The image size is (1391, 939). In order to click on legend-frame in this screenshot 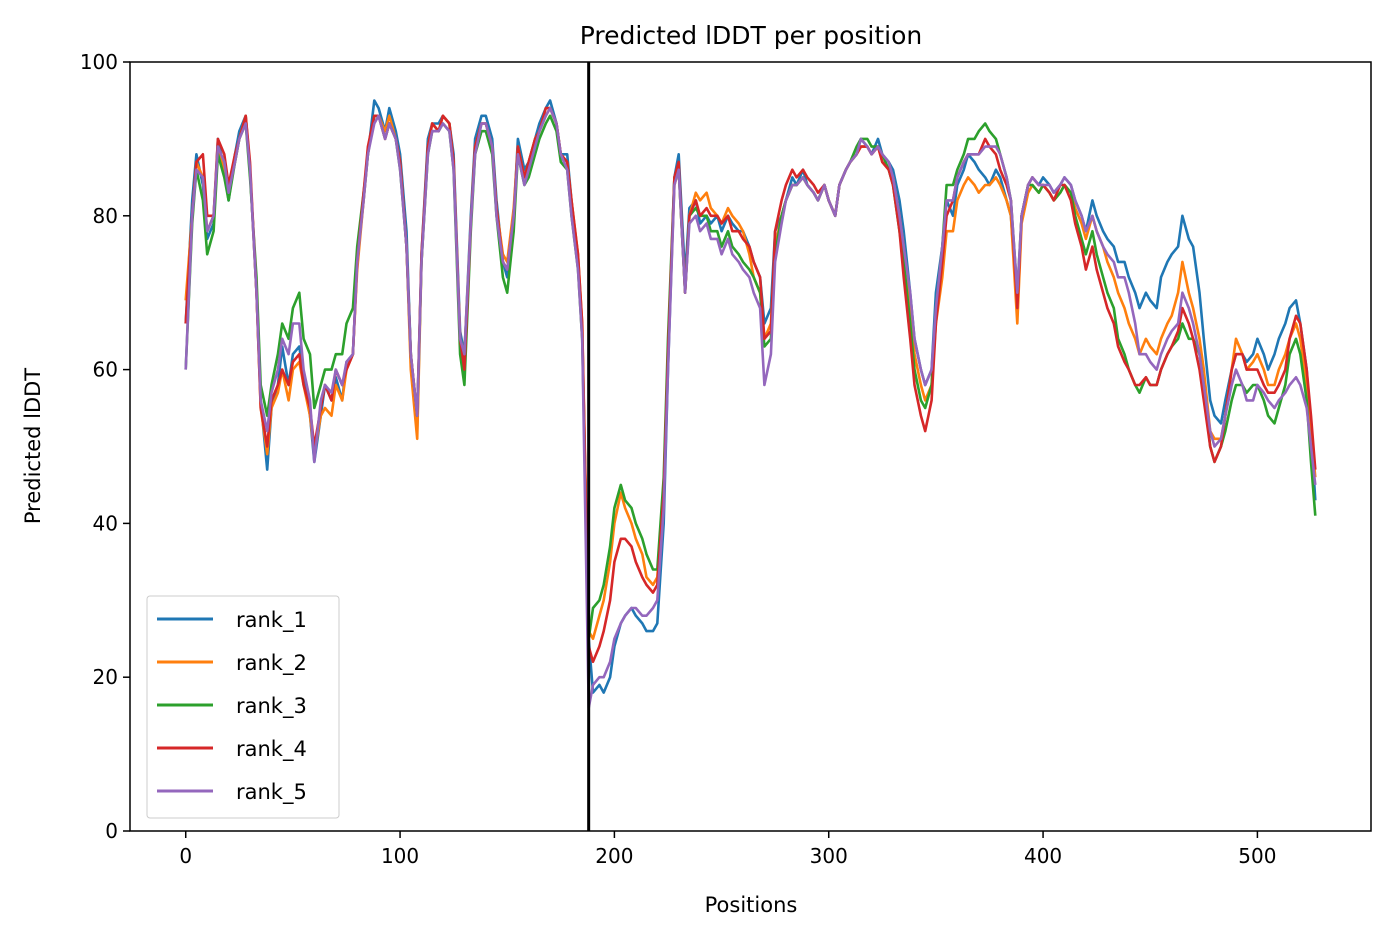, I will do `click(243, 707)`.